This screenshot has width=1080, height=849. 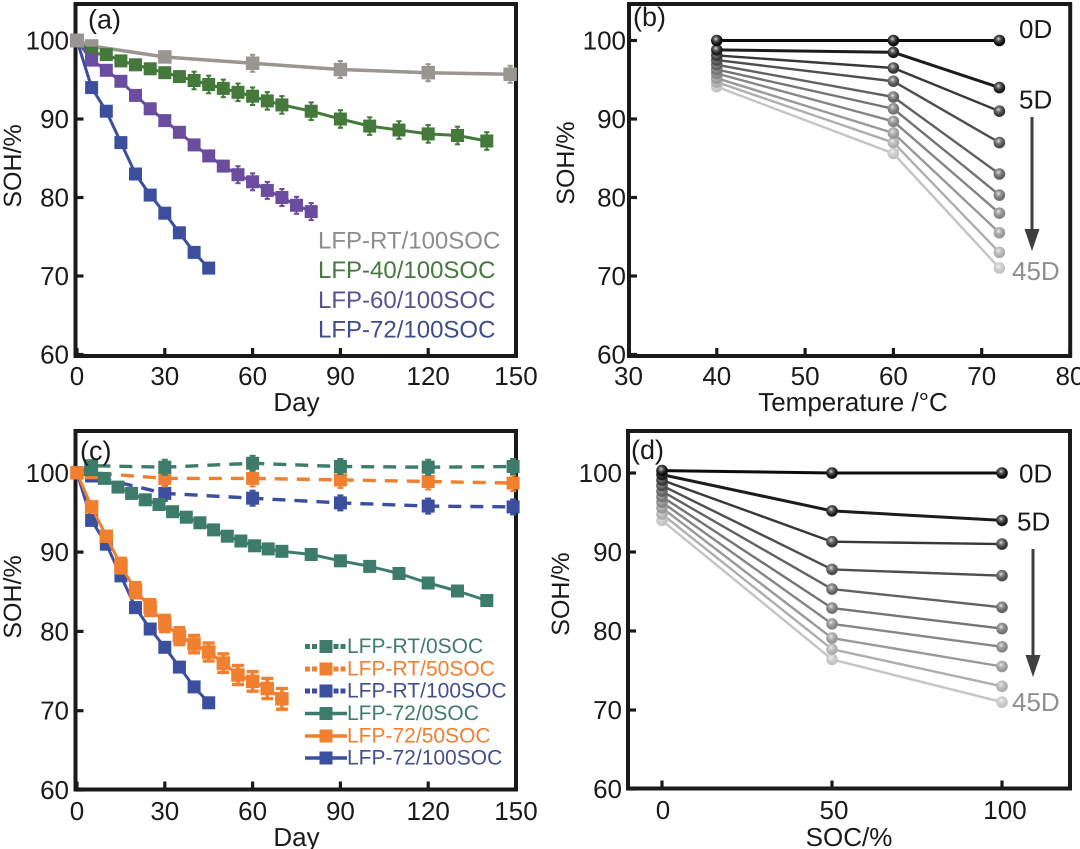 What do you see at coordinates (419, 736) in the screenshot?
I see `svg-text: LFP-72/50SOC` at bounding box center [419, 736].